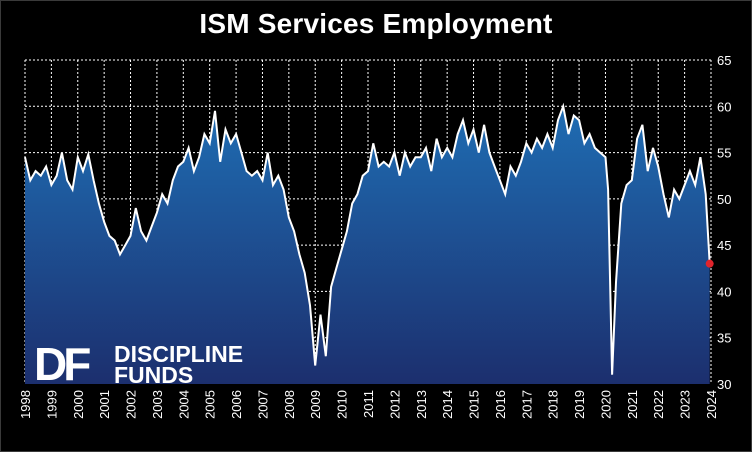 The height and width of the screenshot is (452, 752). Describe the element at coordinates (210, 404) in the screenshot. I see `x-tick-label: 2005` at that location.